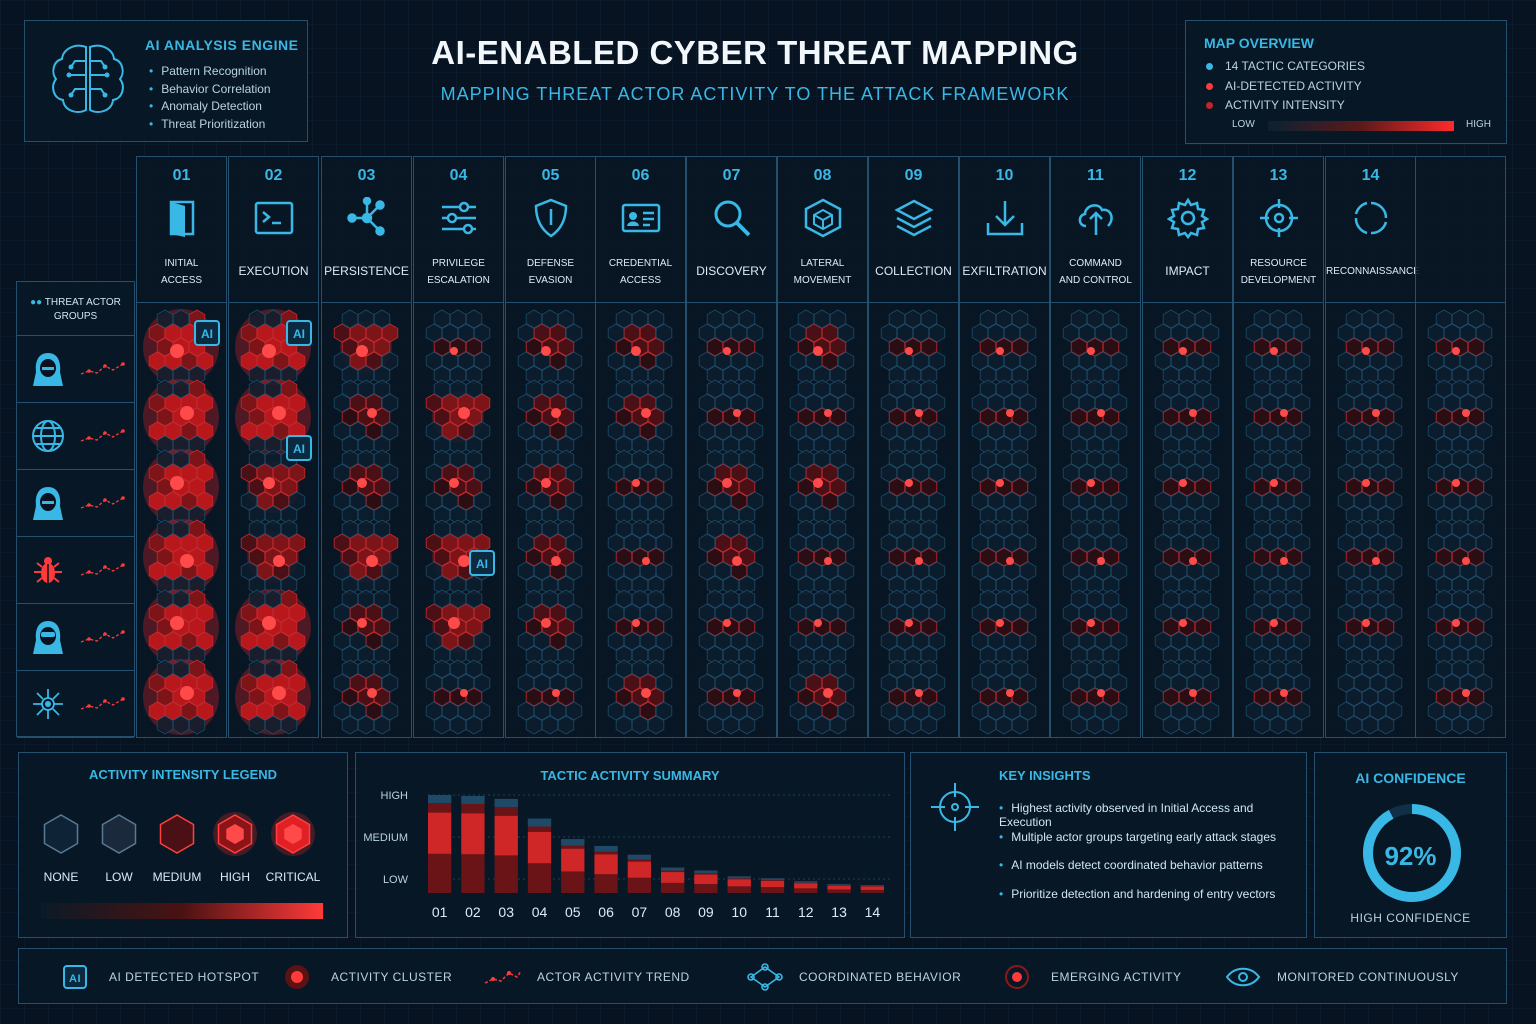  What do you see at coordinates (1460, 230) in the screenshot?
I see `tactic-header` at bounding box center [1460, 230].